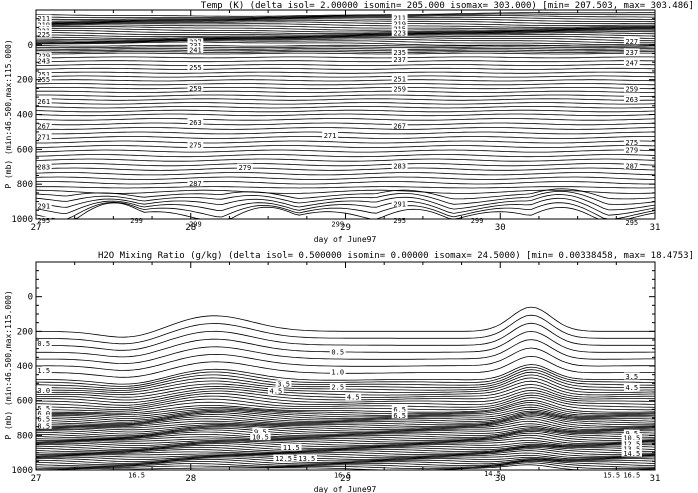  What do you see at coordinates (399, 53) in the screenshot?
I see `contour-label: 235` at bounding box center [399, 53].